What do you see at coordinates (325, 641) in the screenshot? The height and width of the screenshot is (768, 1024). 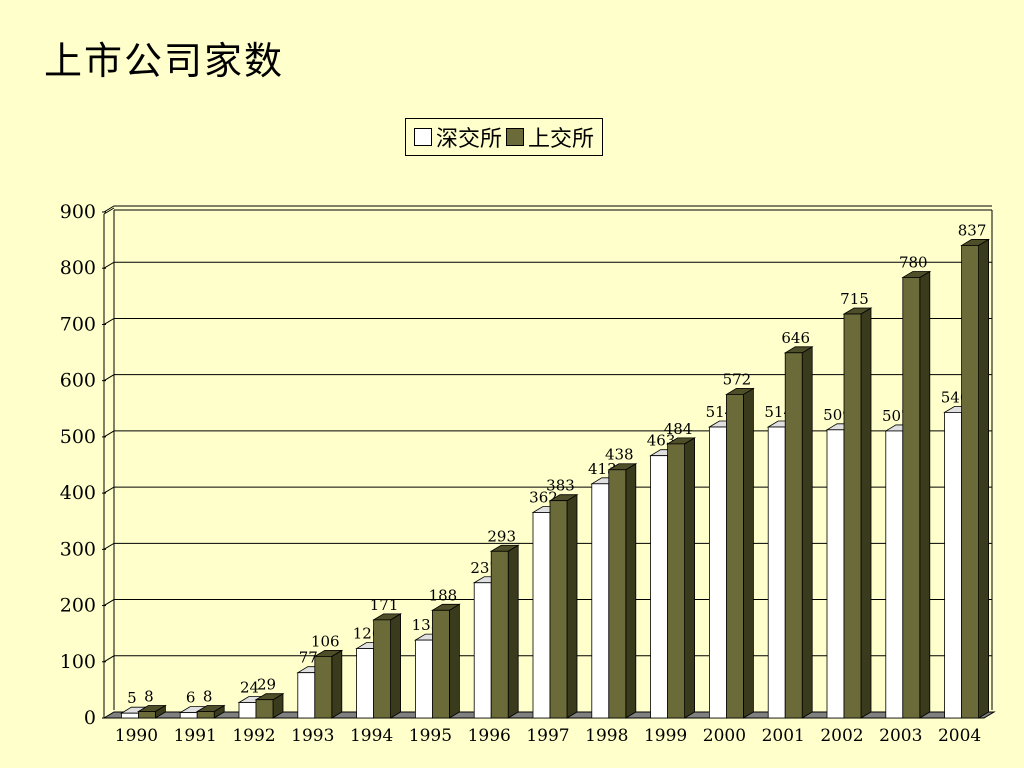 I see `data-label: 106` at bounding box center [325, 641].